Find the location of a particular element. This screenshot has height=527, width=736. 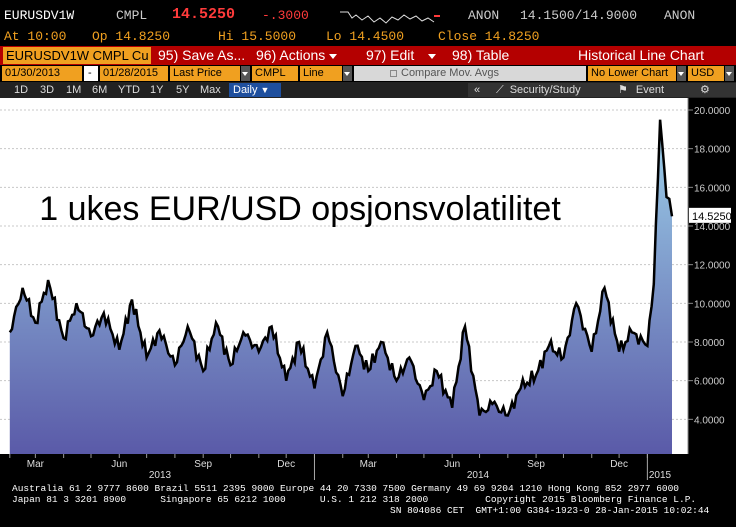

y-tick-label: 20.0000 is located at coordinates (712, 111).